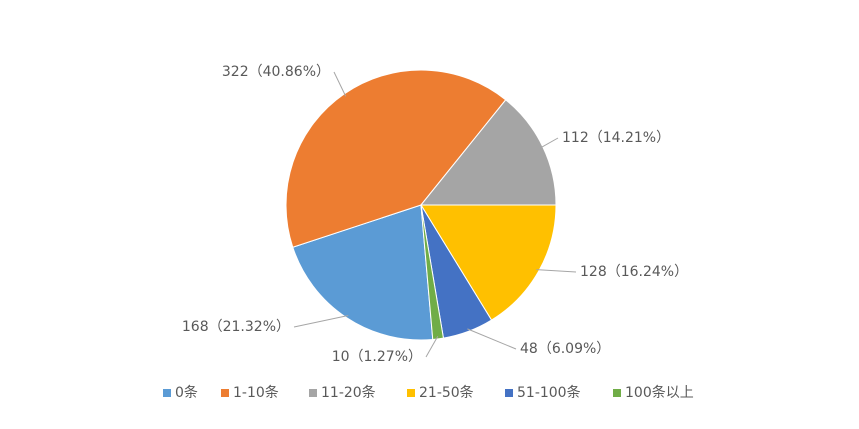 This screenshot has width=859, height=429. Describe the element at coordinates (634, 272) in the screenshot. I see `data-label: 128（16.24%）` at that location.